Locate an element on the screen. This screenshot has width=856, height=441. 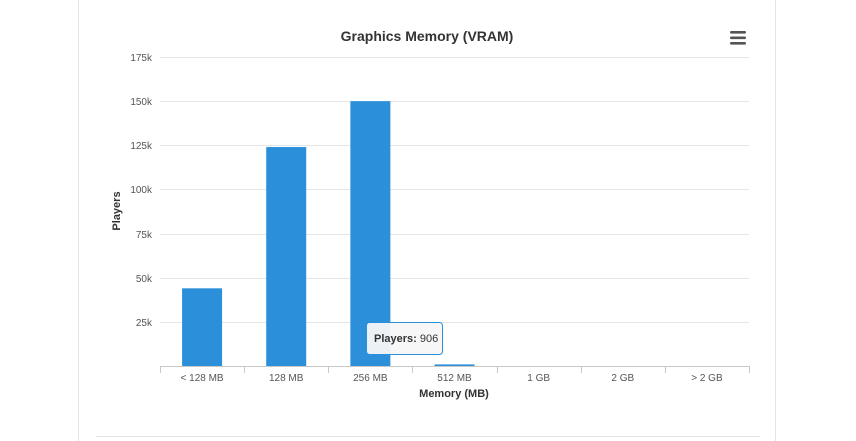
tooltip-value: 906 is located at coordinates (427, 339).